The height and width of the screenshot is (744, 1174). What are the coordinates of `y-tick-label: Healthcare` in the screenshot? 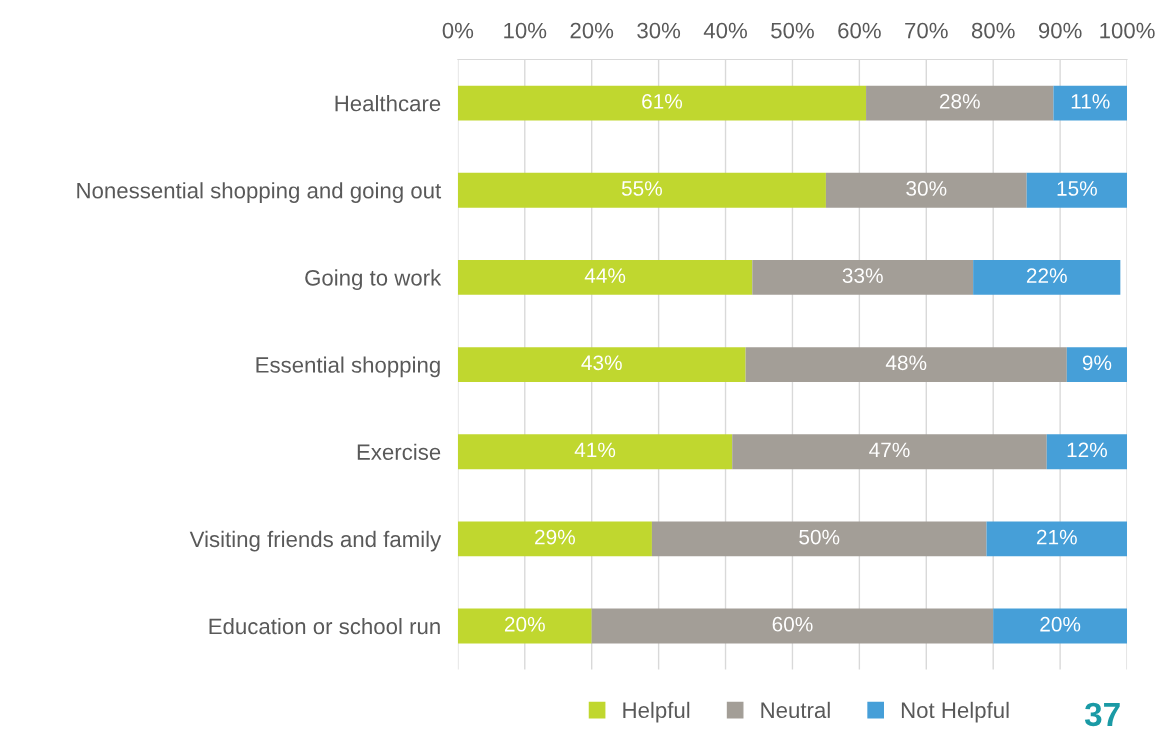 It's located at (388, 103).